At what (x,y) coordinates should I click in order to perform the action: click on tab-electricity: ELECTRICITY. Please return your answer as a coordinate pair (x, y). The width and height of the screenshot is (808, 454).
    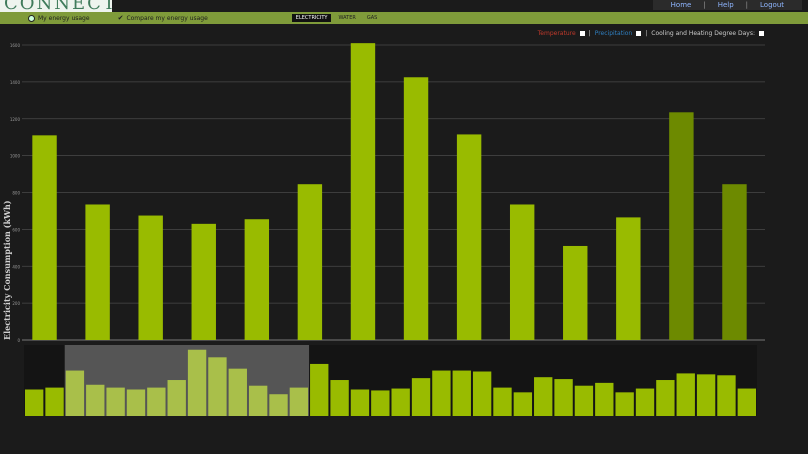
    Looking at the image, I should click on (311, 18).